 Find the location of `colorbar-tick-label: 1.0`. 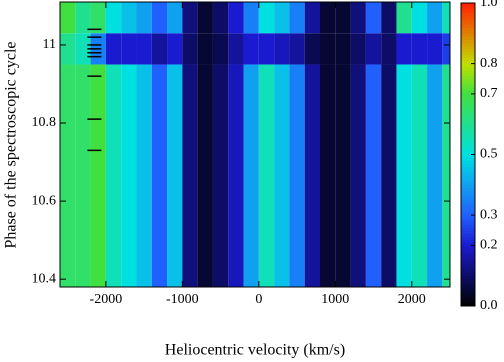

colorbar-tick-label: 1.0 is located at coordinates (489, 5).